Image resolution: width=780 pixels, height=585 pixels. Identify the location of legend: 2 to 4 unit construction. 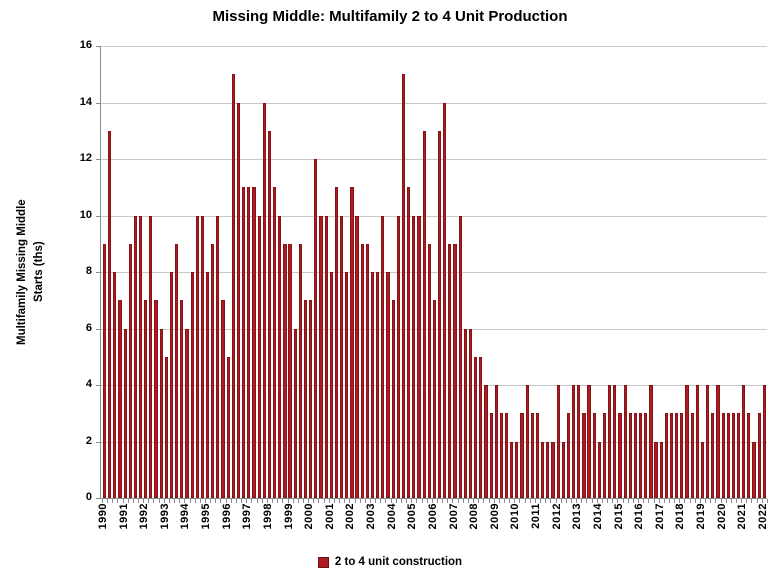
(390, 562).